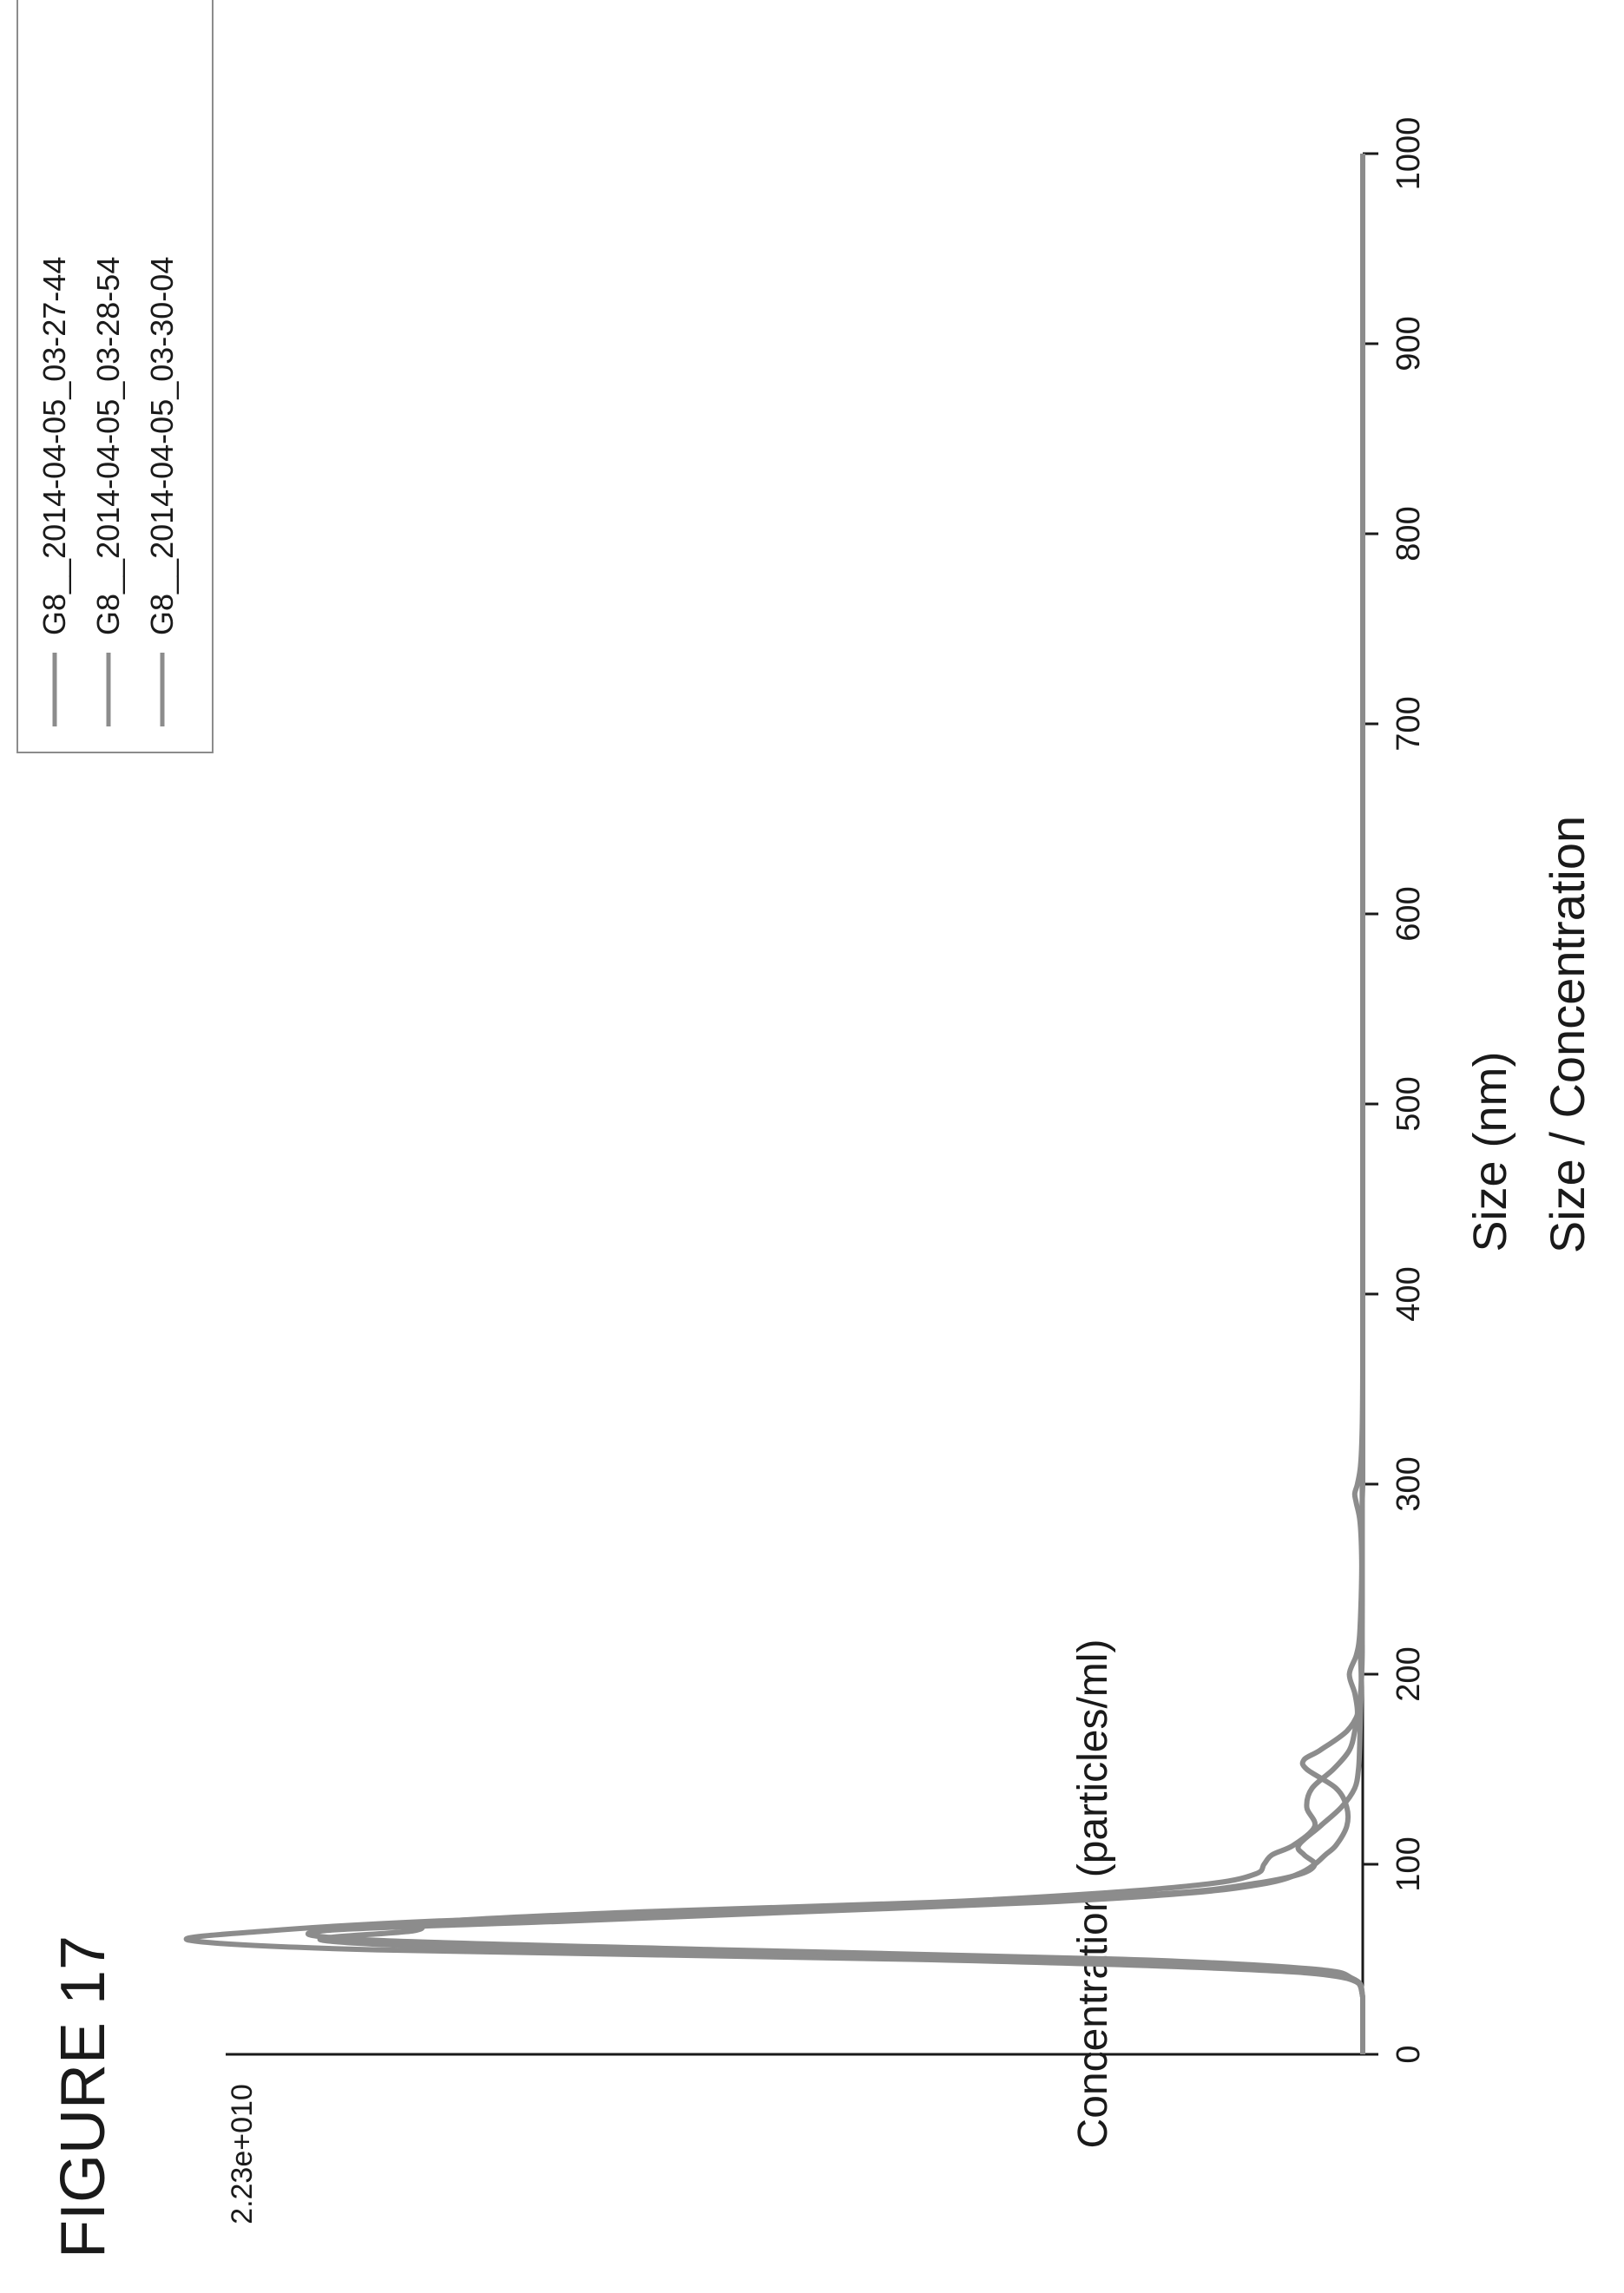 Image resolution: width=1624 pixels, height=2293 pixels. Describe the element at coordinates (1409, 533) in the screenshot. I see `x-tick-label: 800` at that location.